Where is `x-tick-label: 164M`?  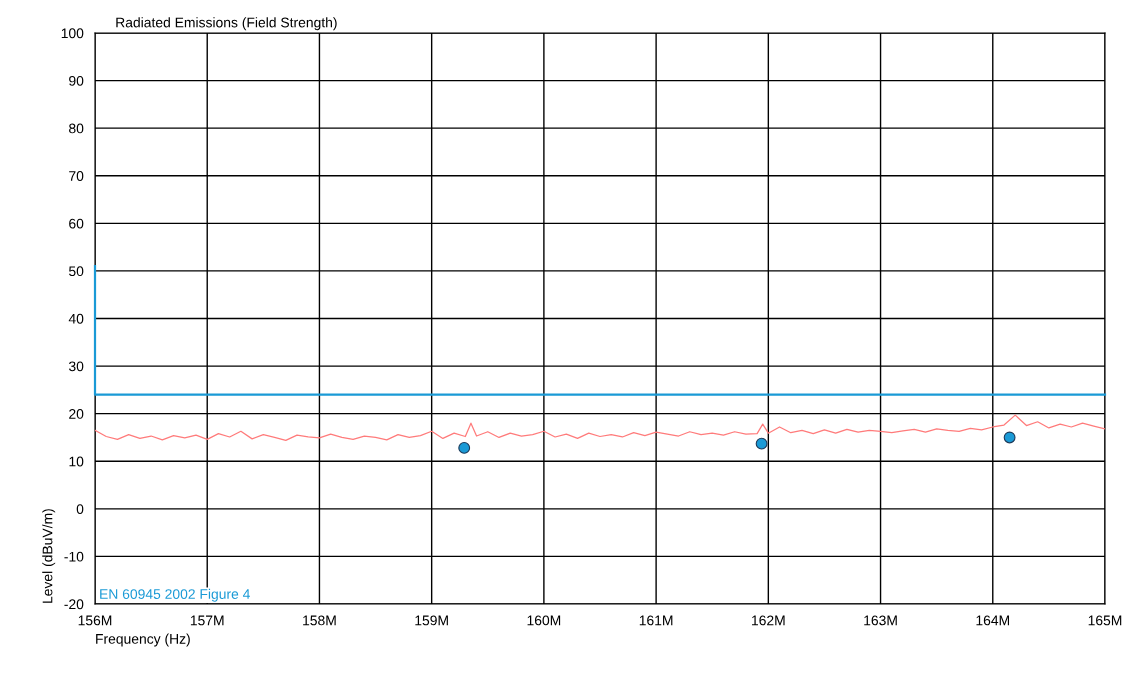
x-tick-label: 164M is located at coordinates (993, 620).